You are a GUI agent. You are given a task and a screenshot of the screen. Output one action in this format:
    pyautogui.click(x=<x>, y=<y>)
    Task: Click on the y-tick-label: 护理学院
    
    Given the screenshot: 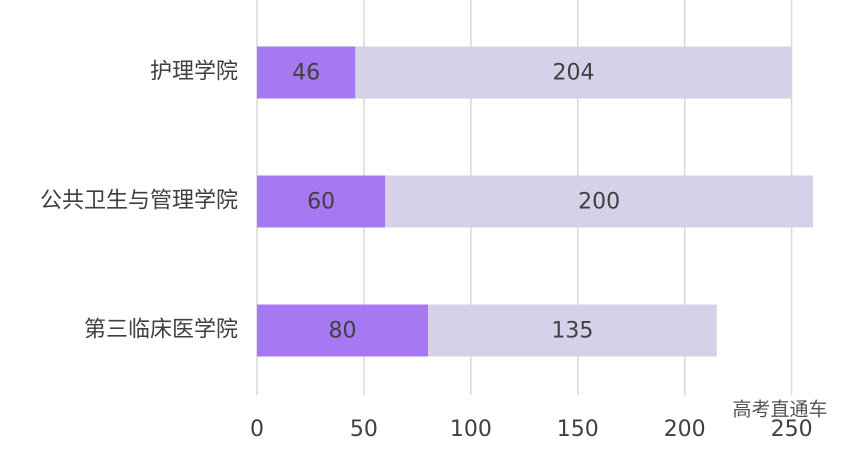 What is the action you would take?
    pyautogui.click(x=194, y=72)
    